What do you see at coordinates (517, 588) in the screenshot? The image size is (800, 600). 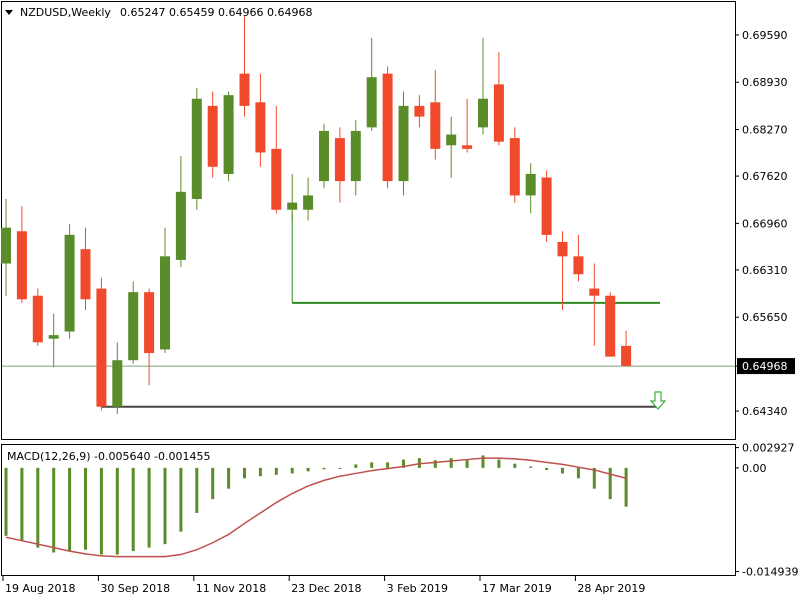 I see `date-tick-label: 17 Mar 2019` at bounding box center [517, 588].